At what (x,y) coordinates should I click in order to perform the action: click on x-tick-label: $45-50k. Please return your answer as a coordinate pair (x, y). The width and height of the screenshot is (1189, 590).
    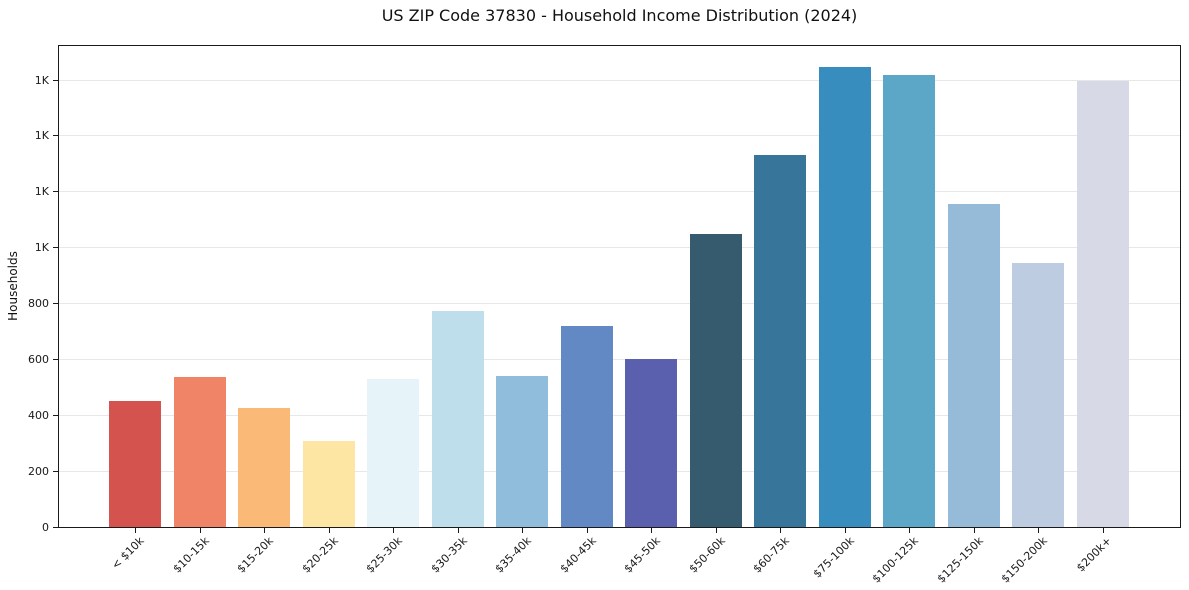
    Looking at the image, I should click on (642, 555).